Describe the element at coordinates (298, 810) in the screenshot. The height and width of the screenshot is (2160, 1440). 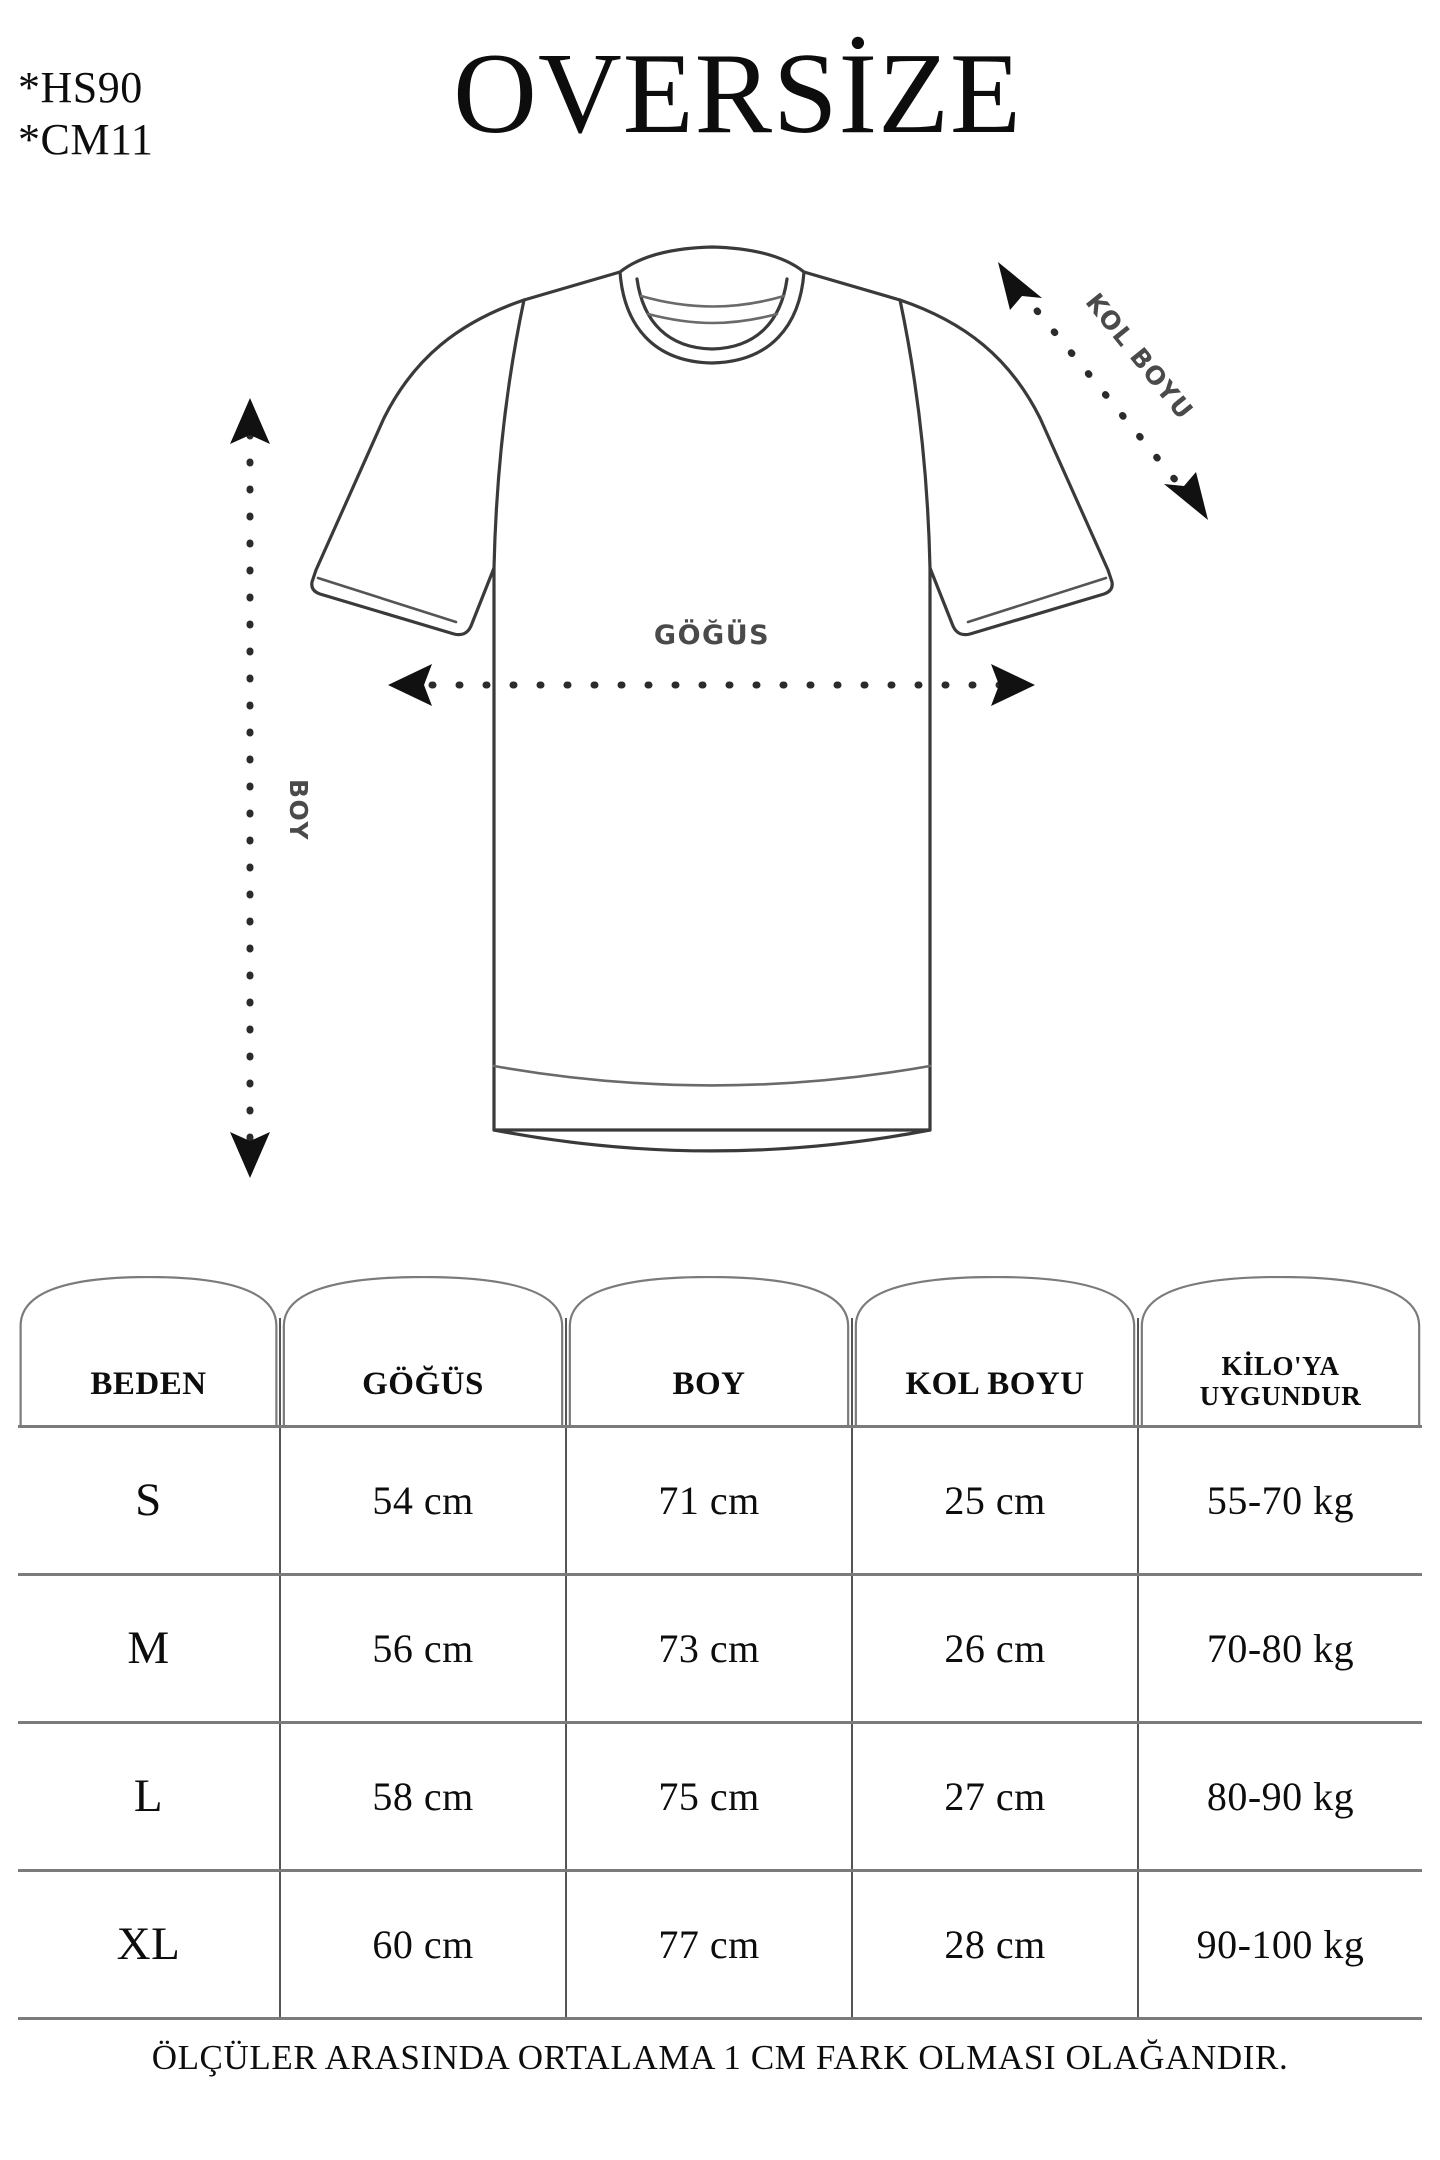
I see `length-label: BOY` at that location.